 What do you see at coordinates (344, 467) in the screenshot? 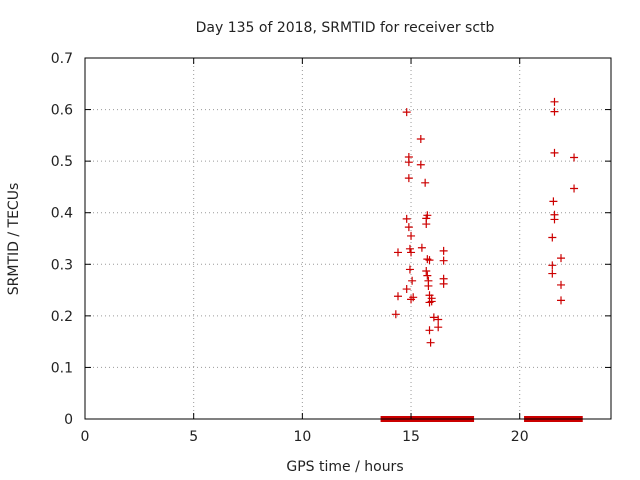
I see `x-axis-label: GPS time / hours` at bounding box center [344, 467].